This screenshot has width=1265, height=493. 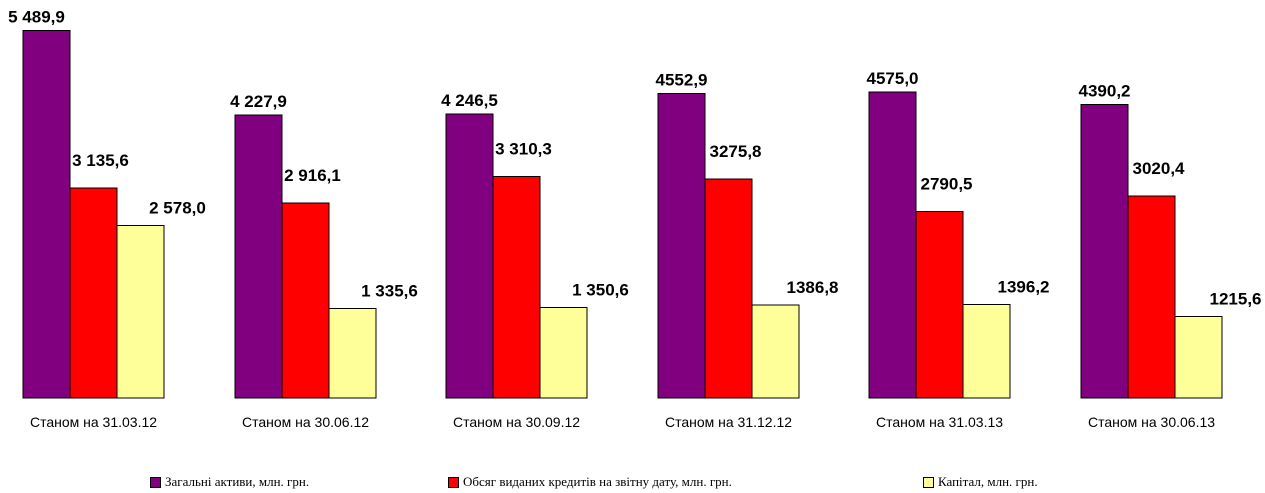 I want to click on x-tick-label-4: Станом на 31.12.12, so click(x=728, y=422).